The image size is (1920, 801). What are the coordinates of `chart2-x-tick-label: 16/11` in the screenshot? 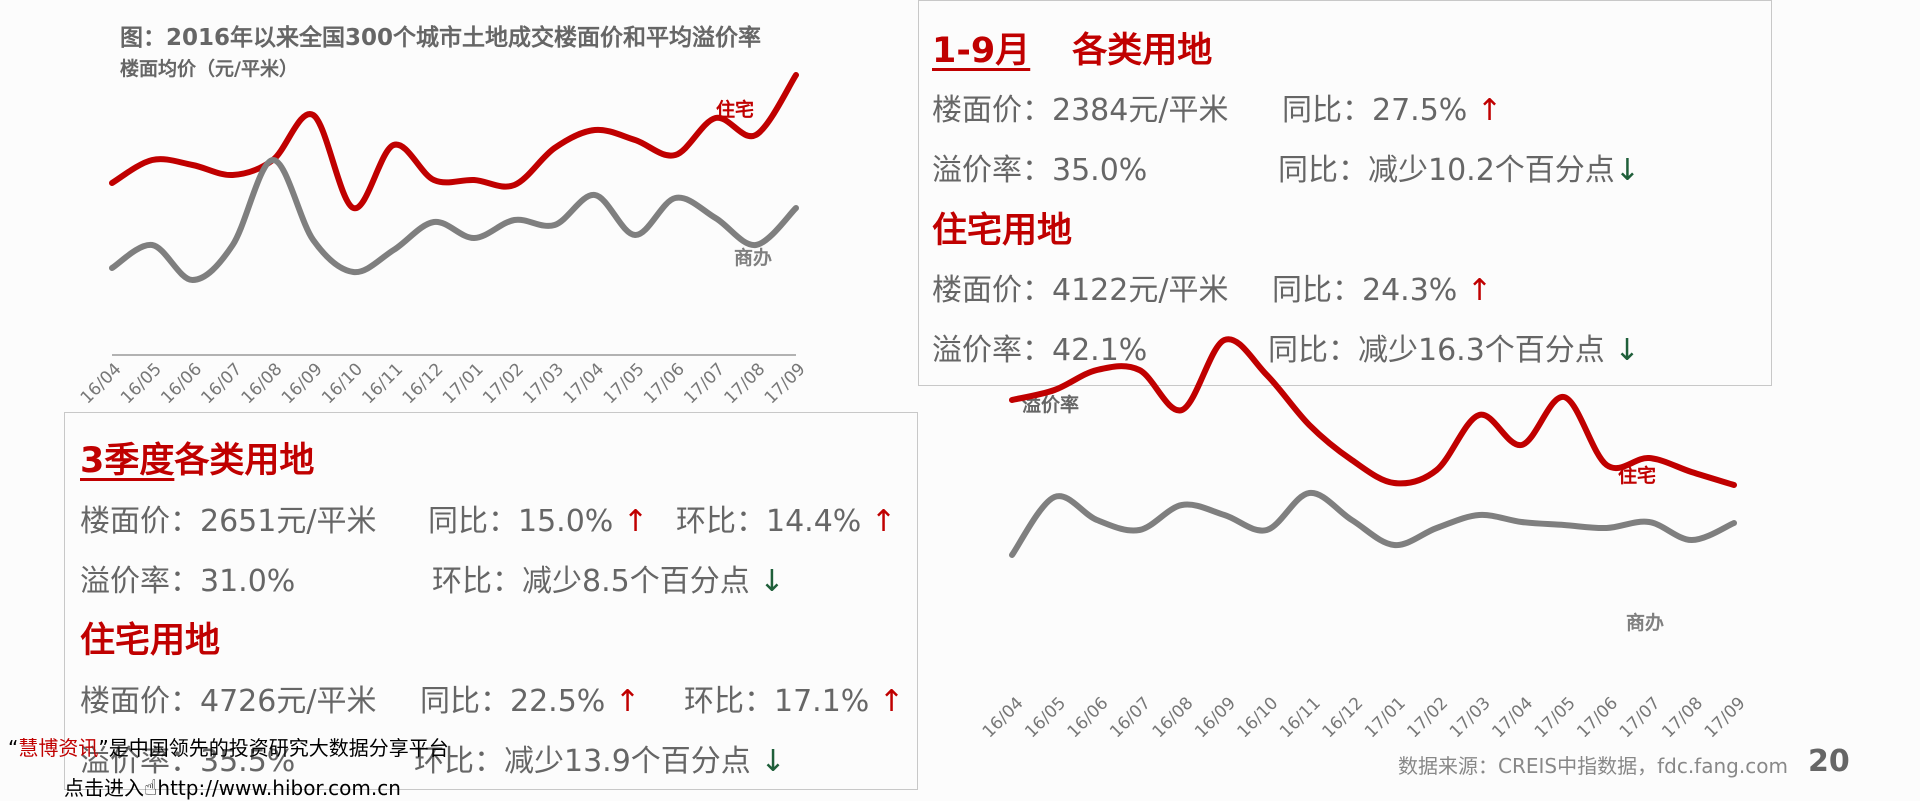 It's located at (1300, 717).